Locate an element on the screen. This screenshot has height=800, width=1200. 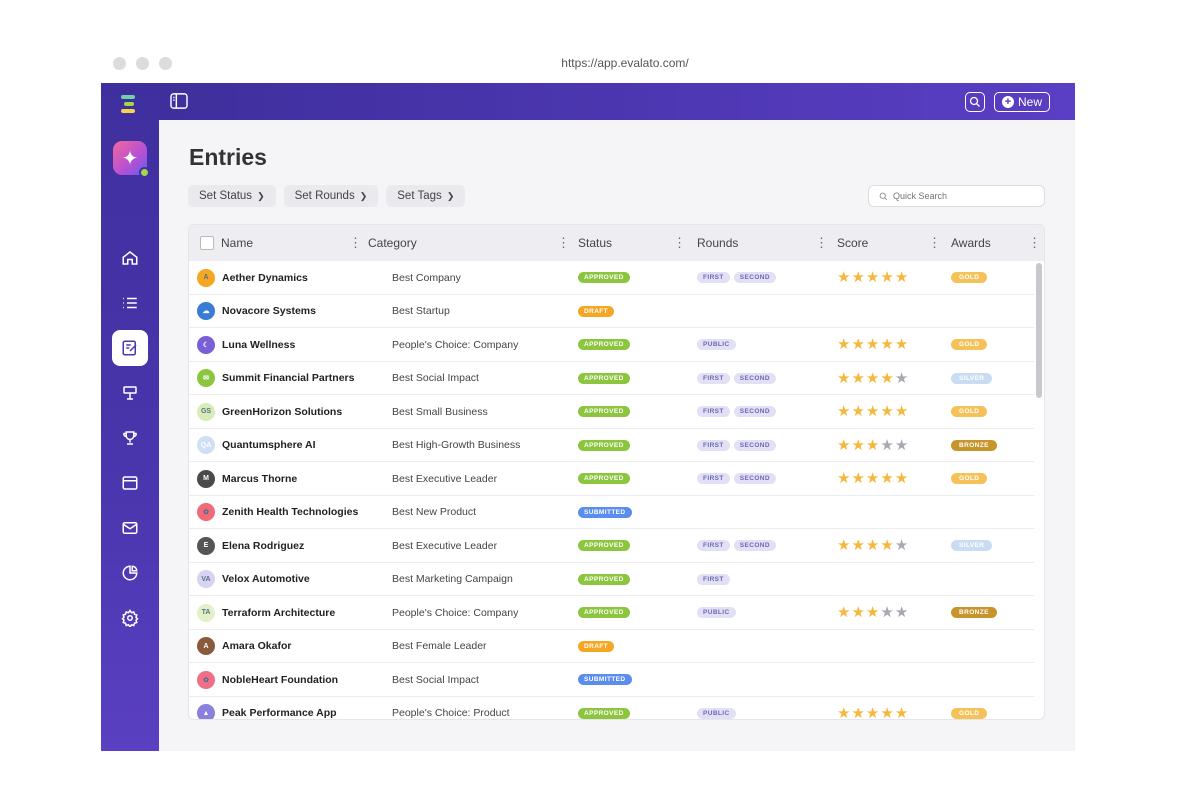
search-button is located at coordinates (975, 102).